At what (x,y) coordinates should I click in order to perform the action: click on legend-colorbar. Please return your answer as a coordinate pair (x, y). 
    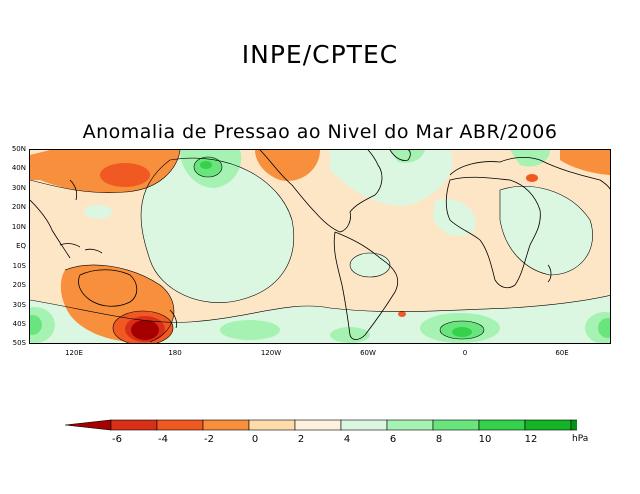
    Looking at the image, I should click on (321, 425).